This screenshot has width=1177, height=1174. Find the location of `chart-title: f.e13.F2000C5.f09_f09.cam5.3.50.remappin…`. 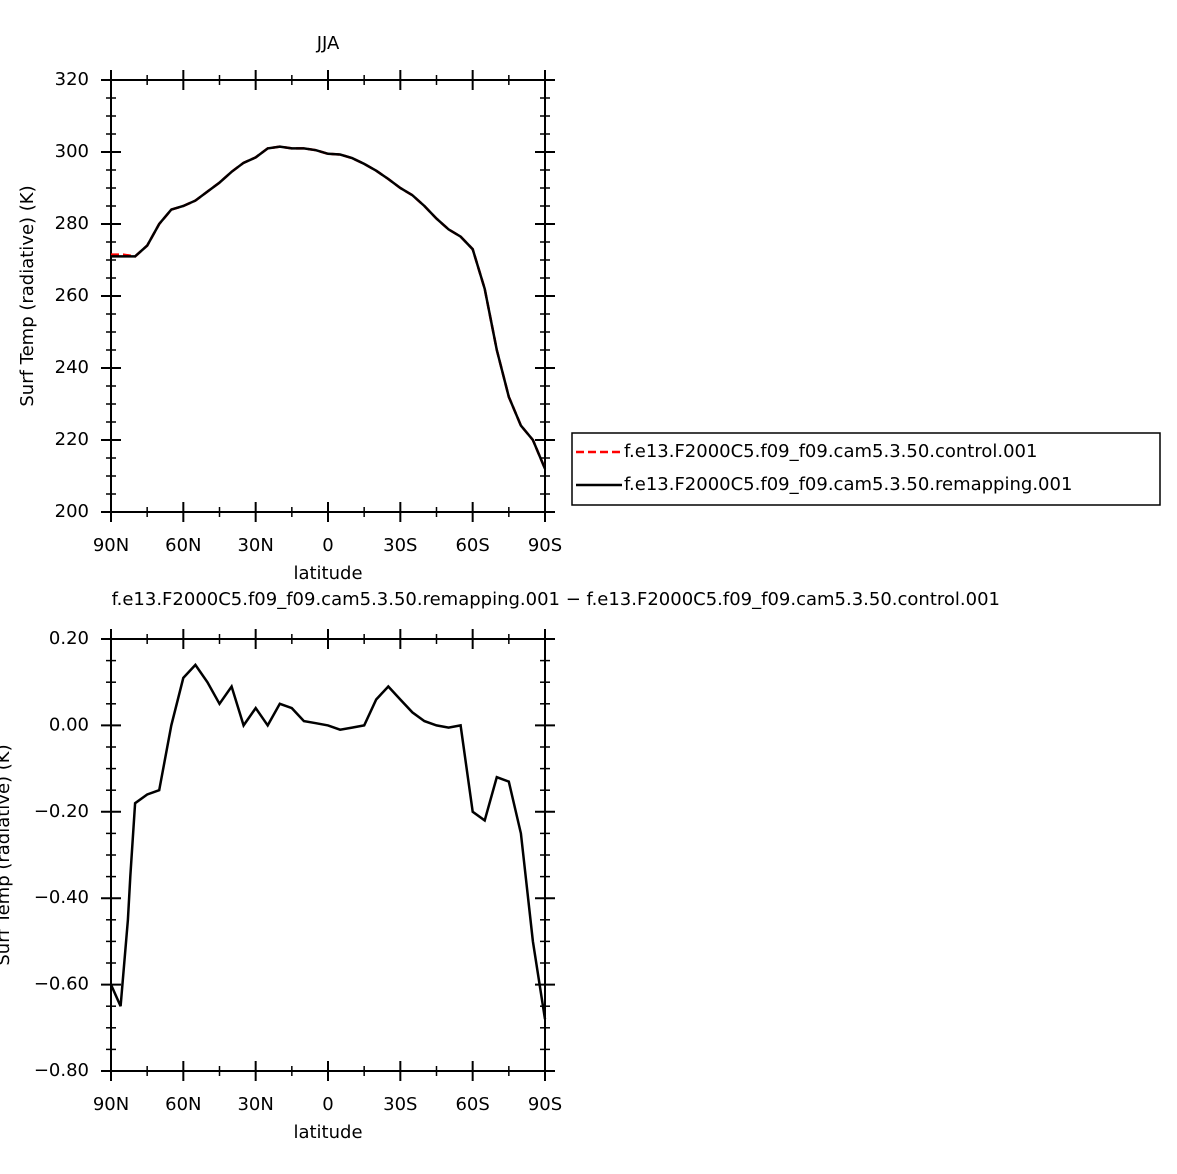

chart-title: f.e13.F2000C5.f09_f09.cam5.3.50.remappin… is located at coordinates (556, 599).